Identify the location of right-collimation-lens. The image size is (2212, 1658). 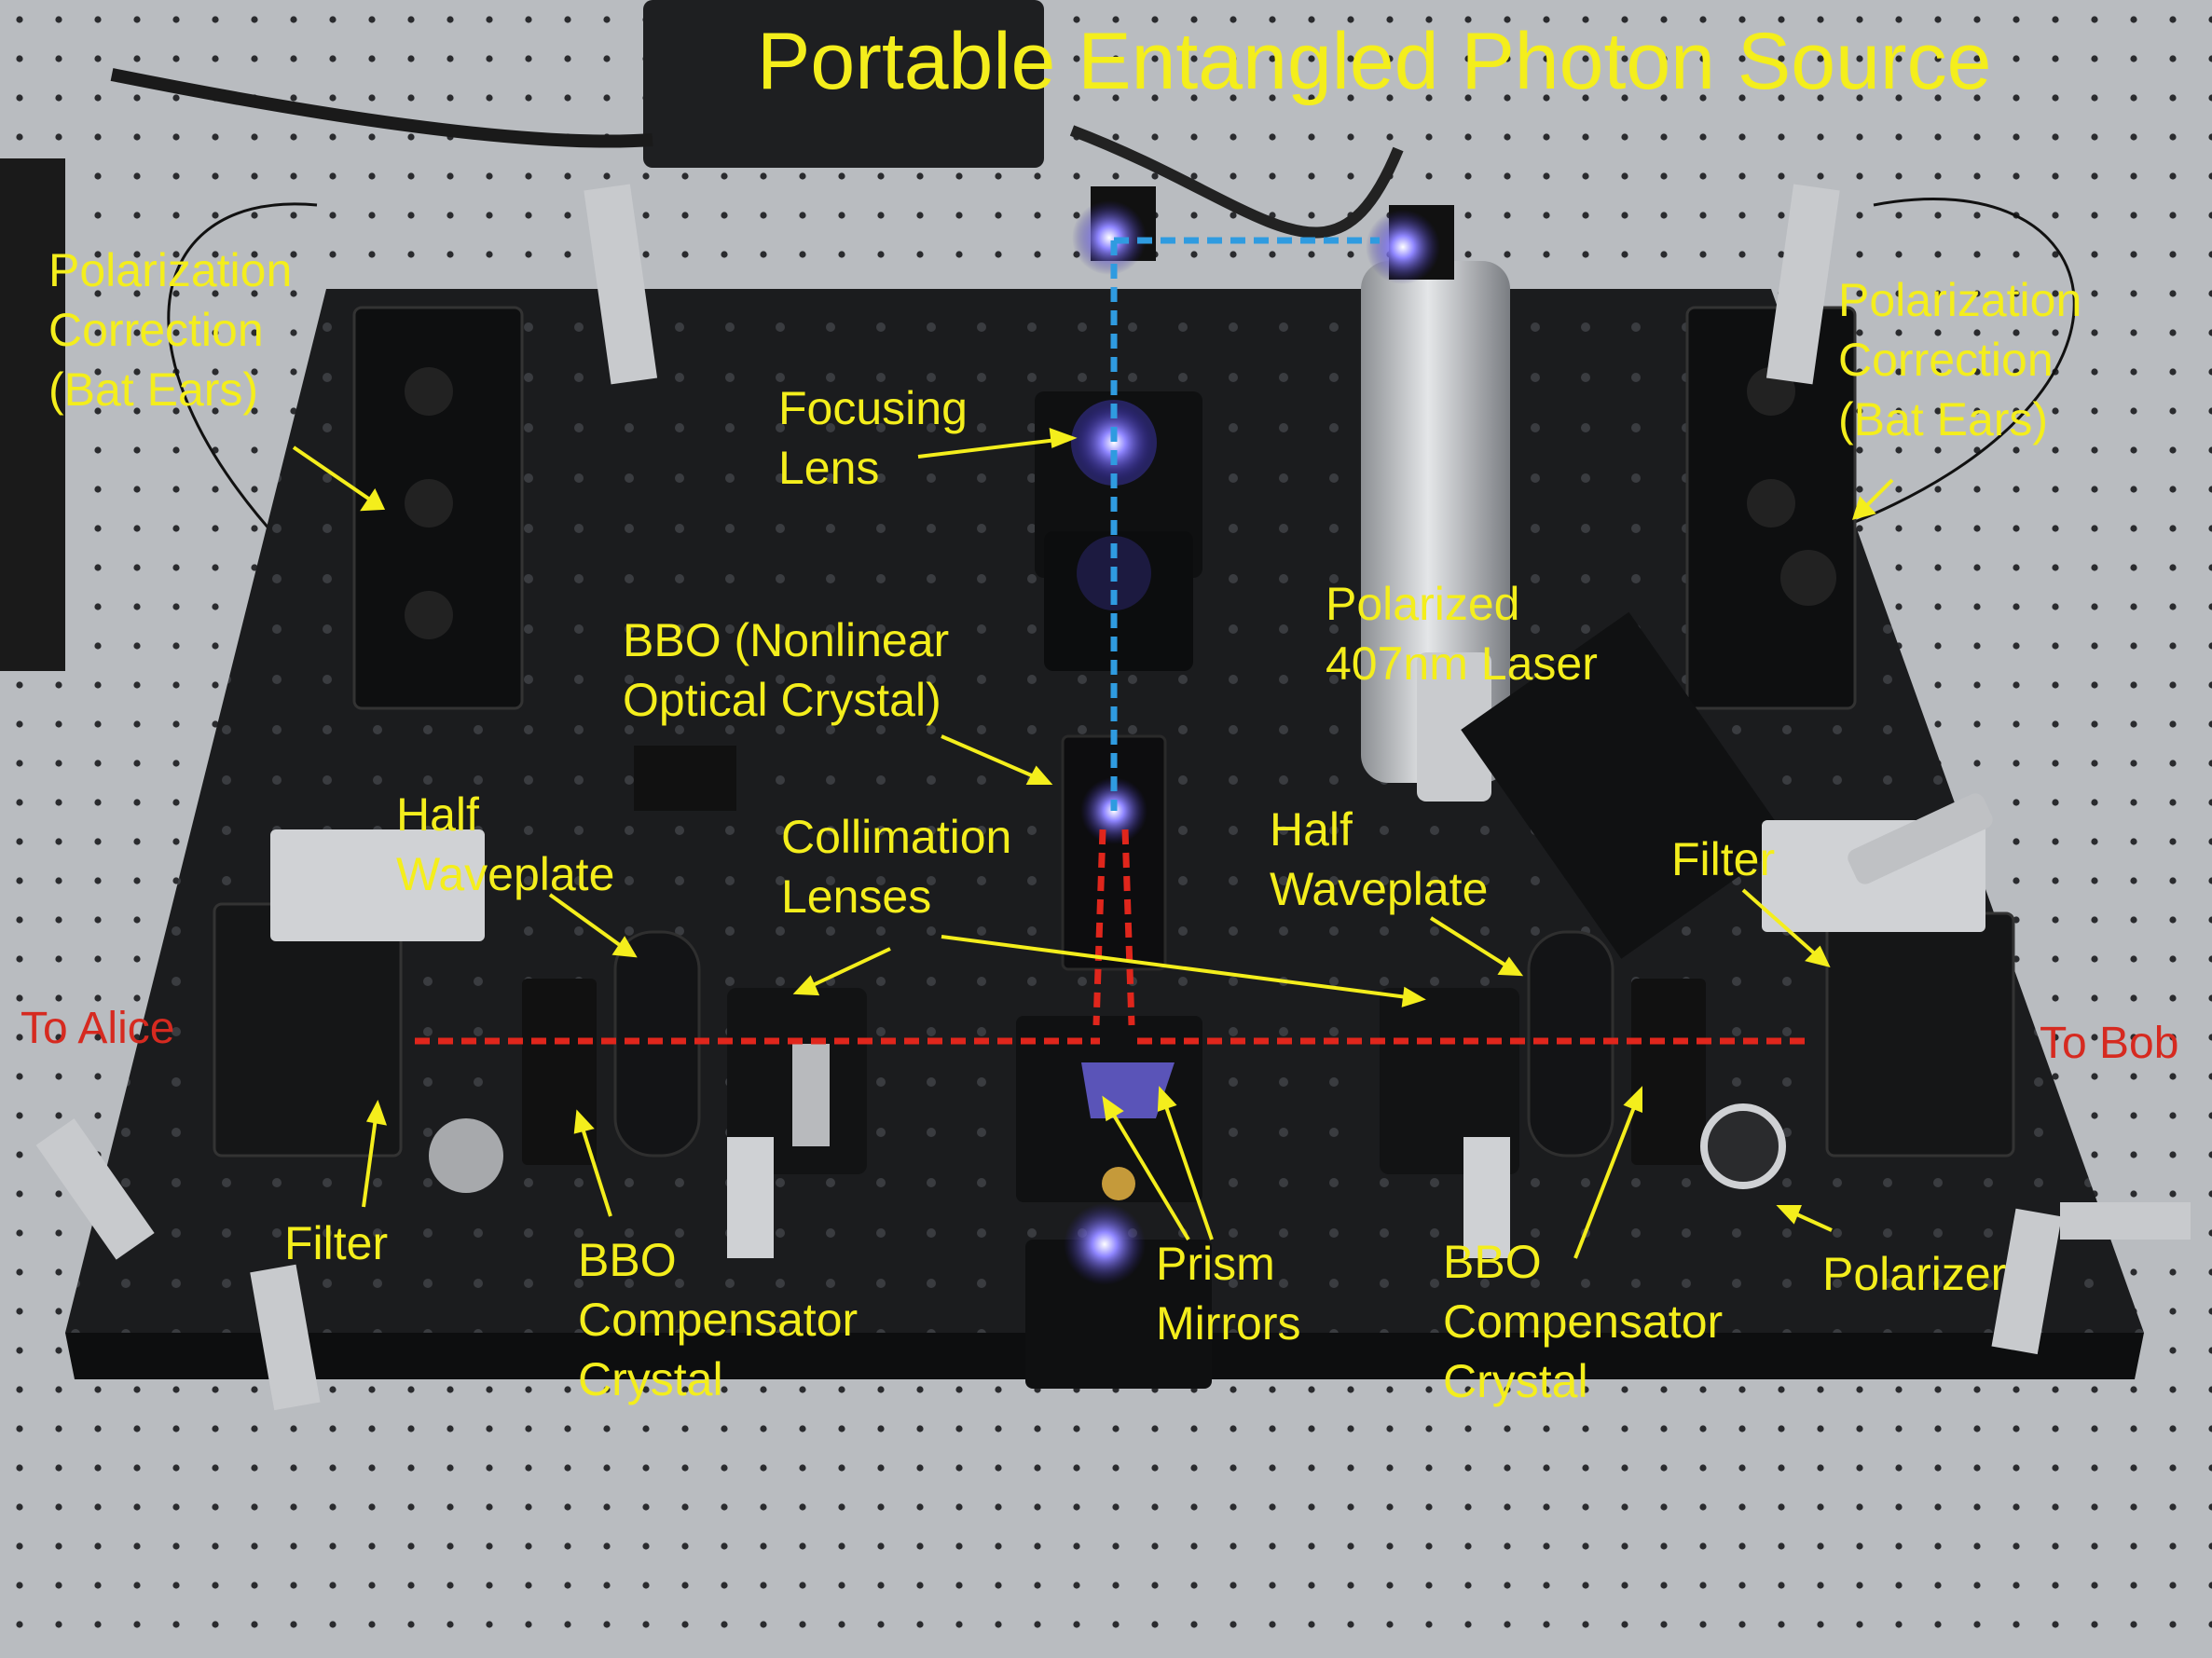
(1449, 1081).